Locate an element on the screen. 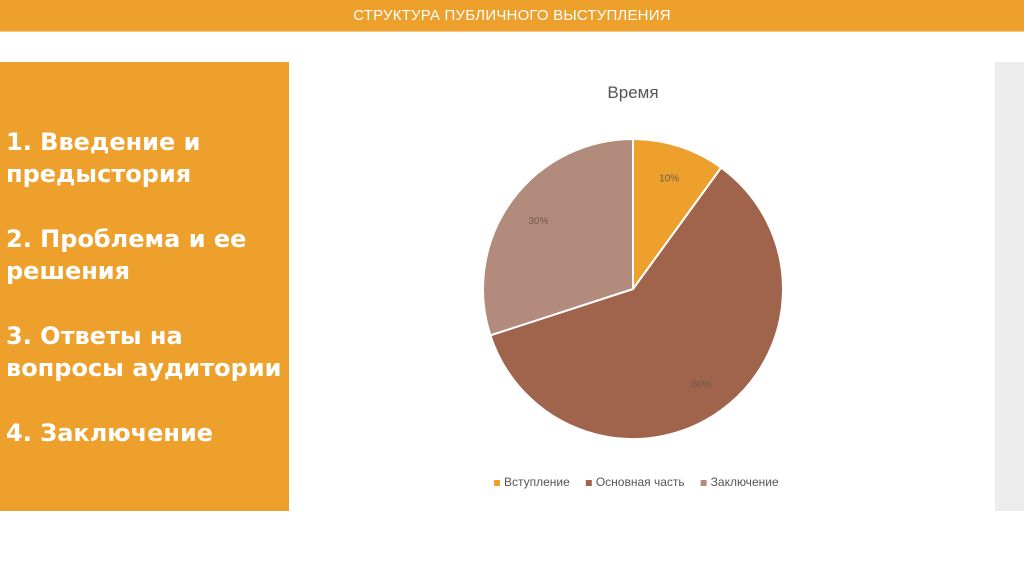 The height and width of the screenshot is (574, 1024). agenda-item-conclusion: 4. Заключение is located at coordinates (110, 433).